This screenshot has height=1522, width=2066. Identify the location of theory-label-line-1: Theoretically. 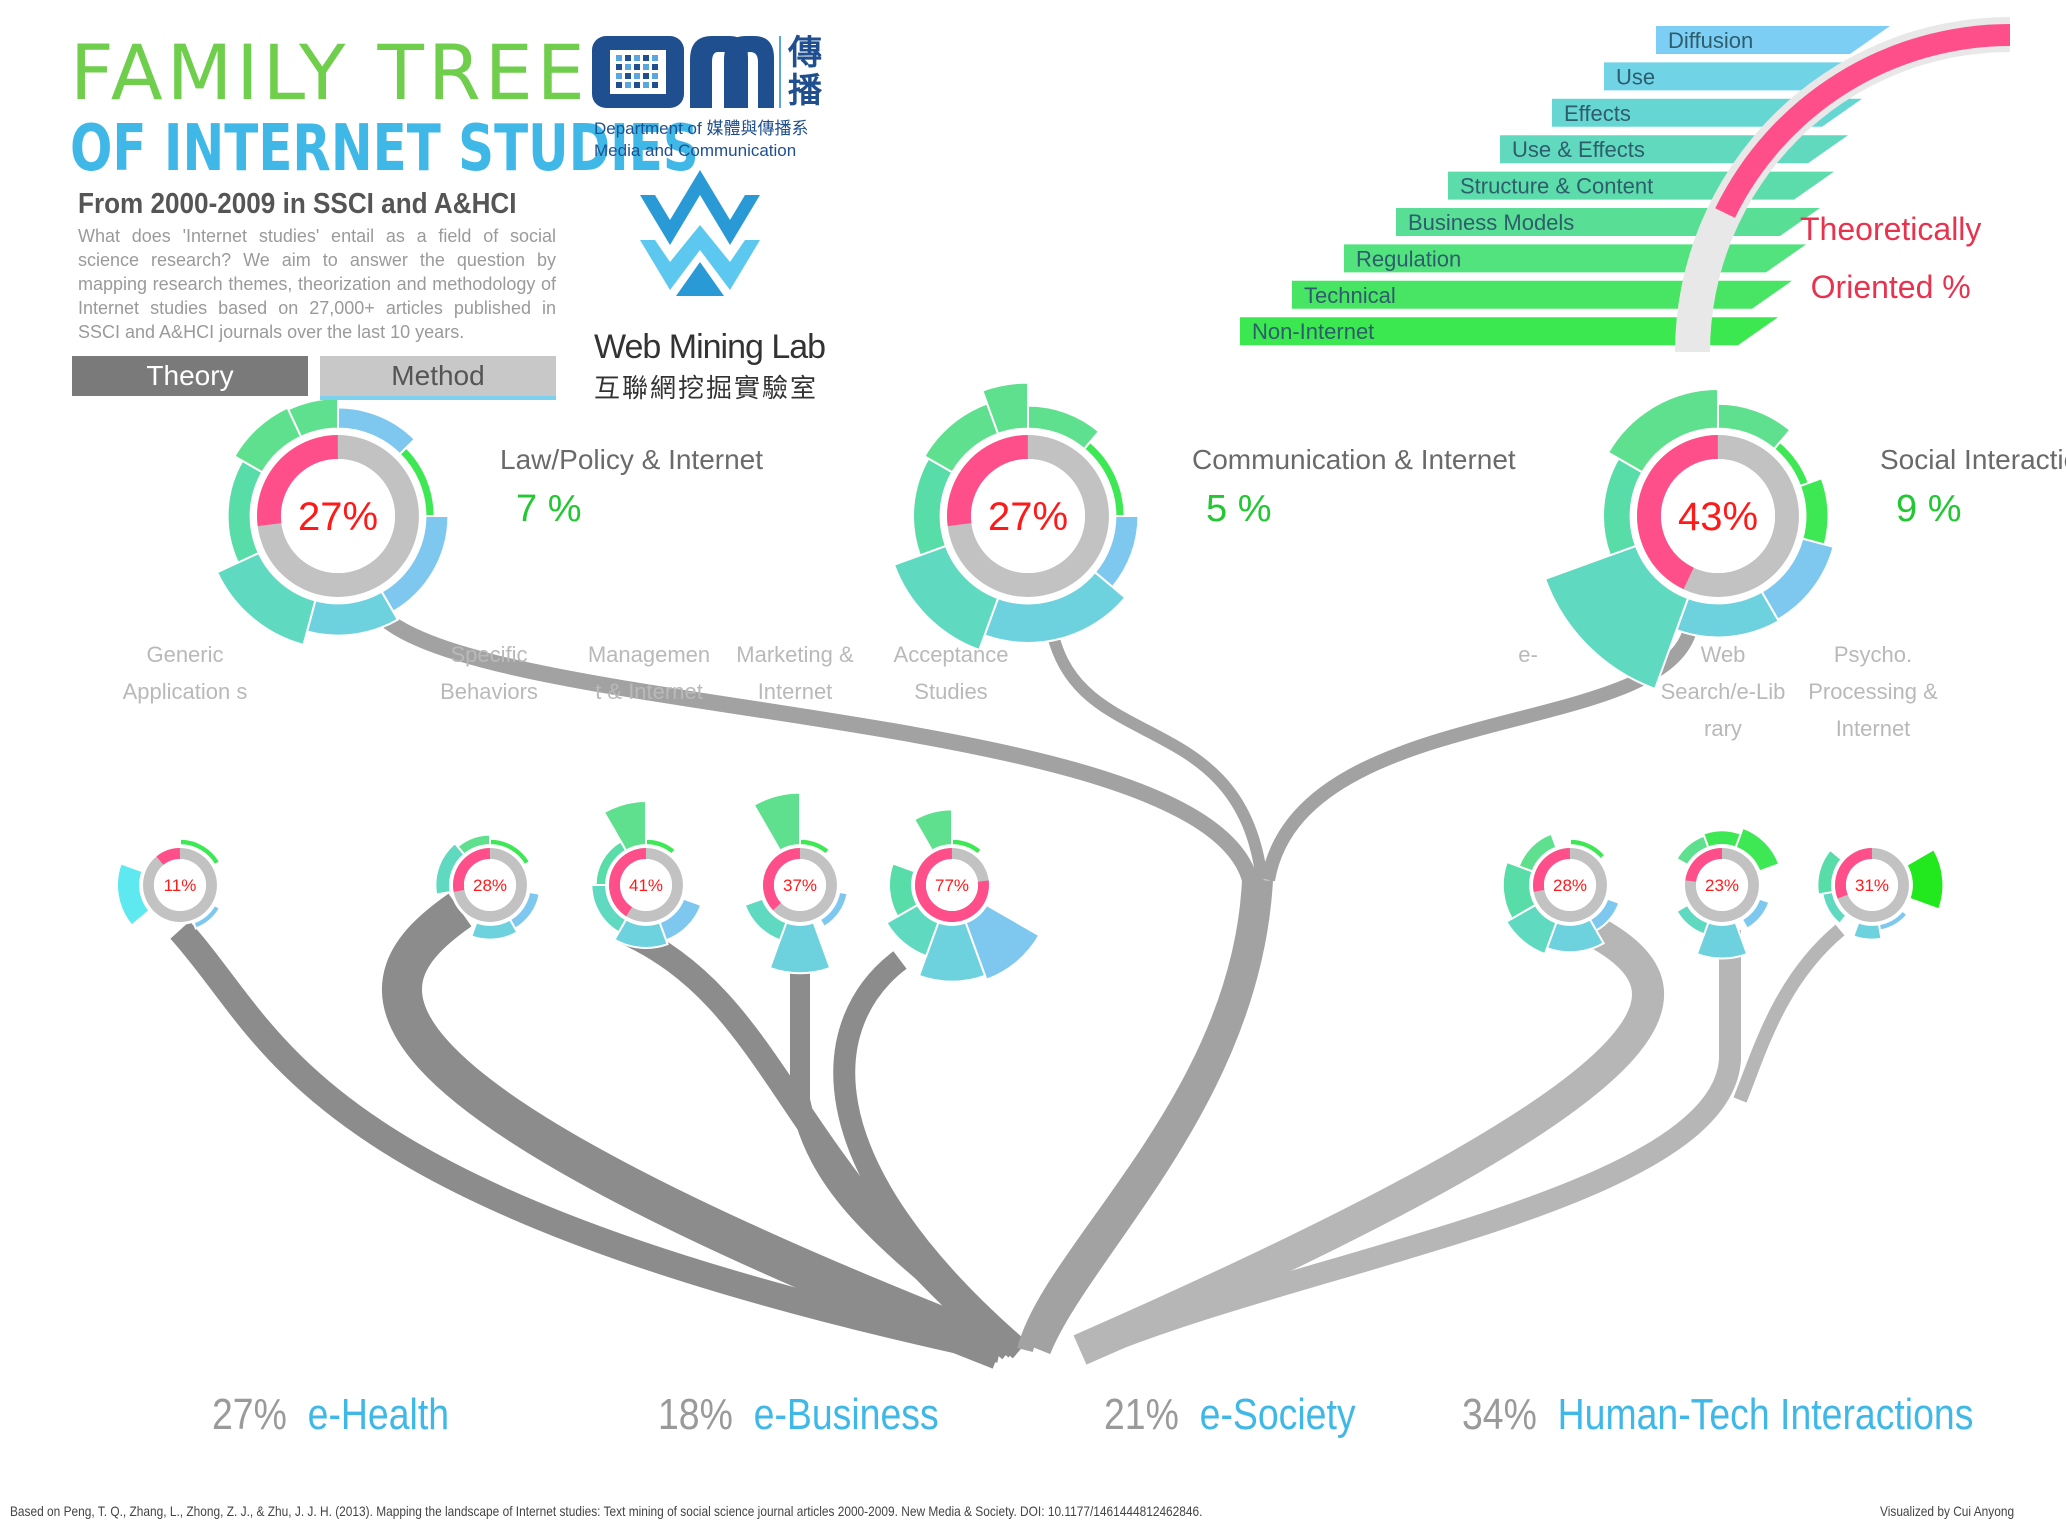
(1891, 229).